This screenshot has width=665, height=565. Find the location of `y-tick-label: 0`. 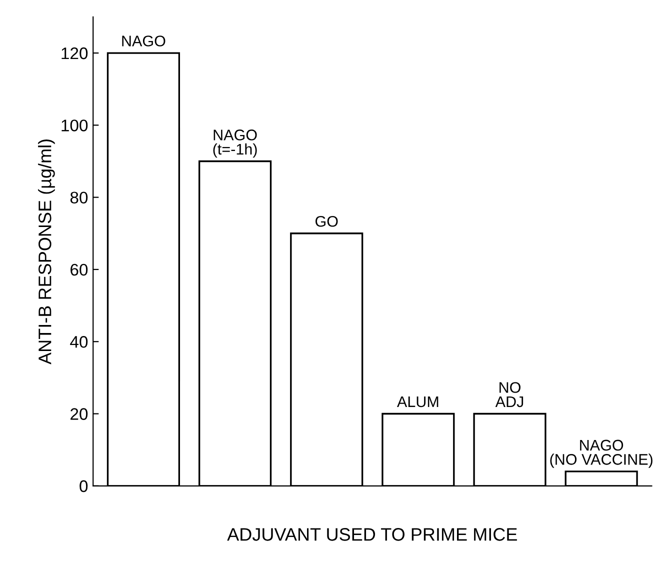

y-tick-label: 0 is located at coordinates (84, 486).